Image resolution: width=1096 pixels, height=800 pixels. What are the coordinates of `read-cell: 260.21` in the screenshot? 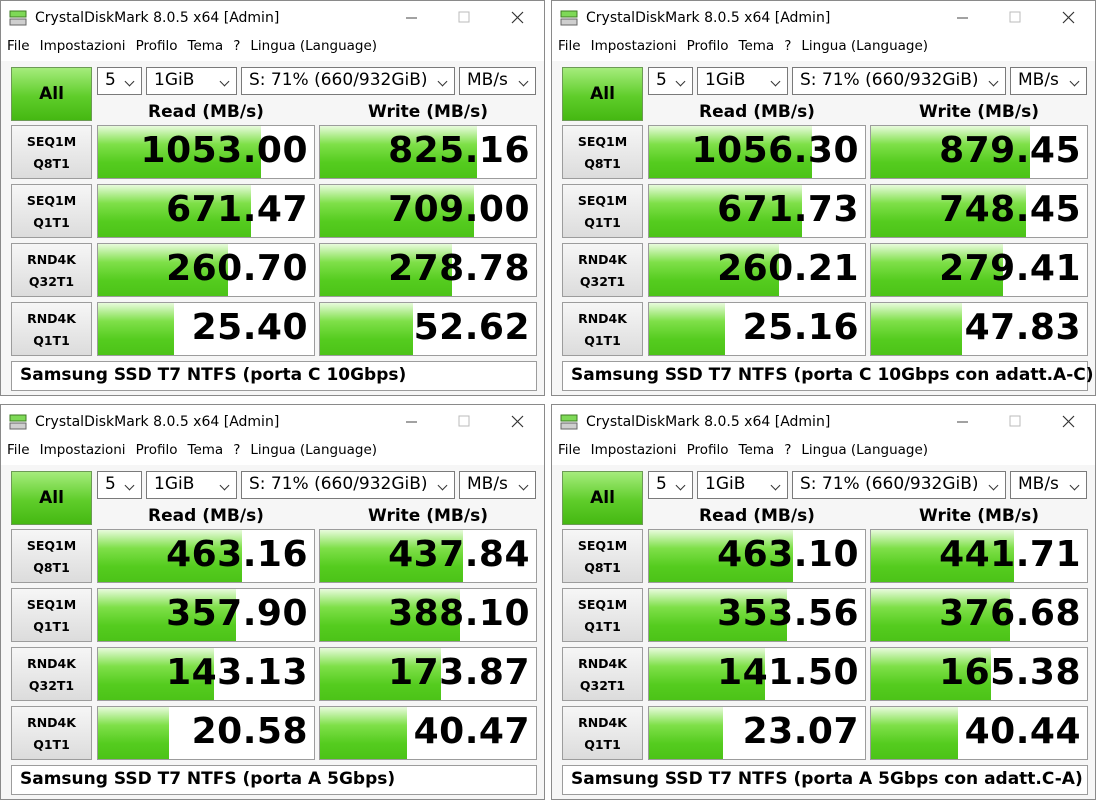 It's located at (757, 270).